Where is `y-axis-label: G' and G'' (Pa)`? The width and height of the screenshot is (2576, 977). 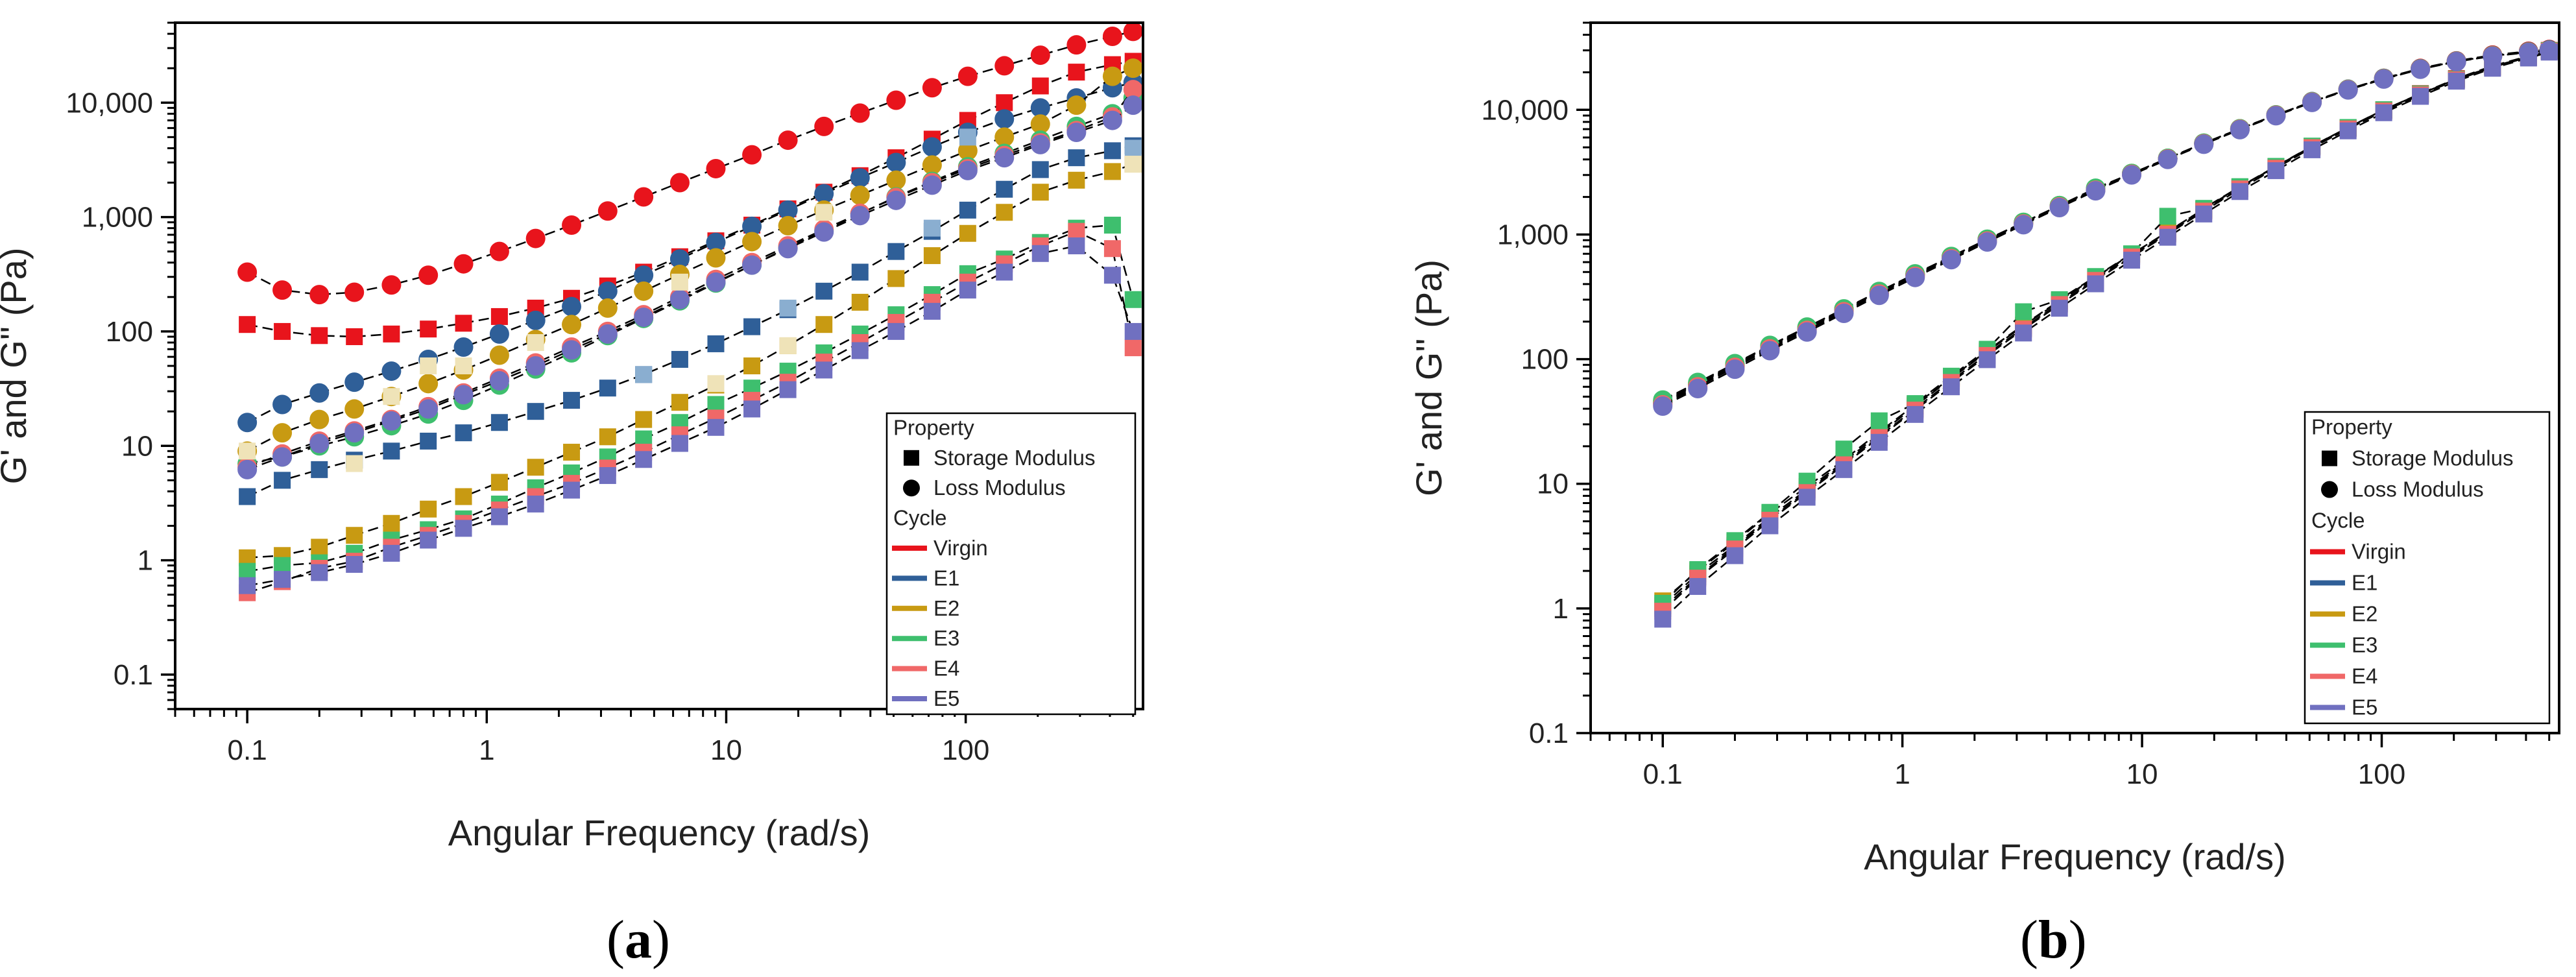 y-axis-label: G' and G'' (Pa) is located at coordinates (17, 365).